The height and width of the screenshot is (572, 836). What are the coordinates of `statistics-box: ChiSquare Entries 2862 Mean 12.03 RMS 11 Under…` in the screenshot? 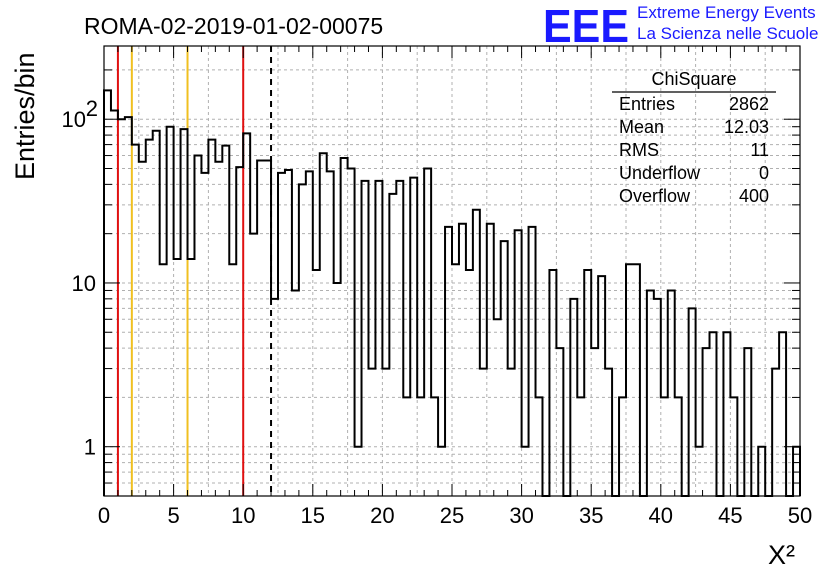 It's located at (694, 137).